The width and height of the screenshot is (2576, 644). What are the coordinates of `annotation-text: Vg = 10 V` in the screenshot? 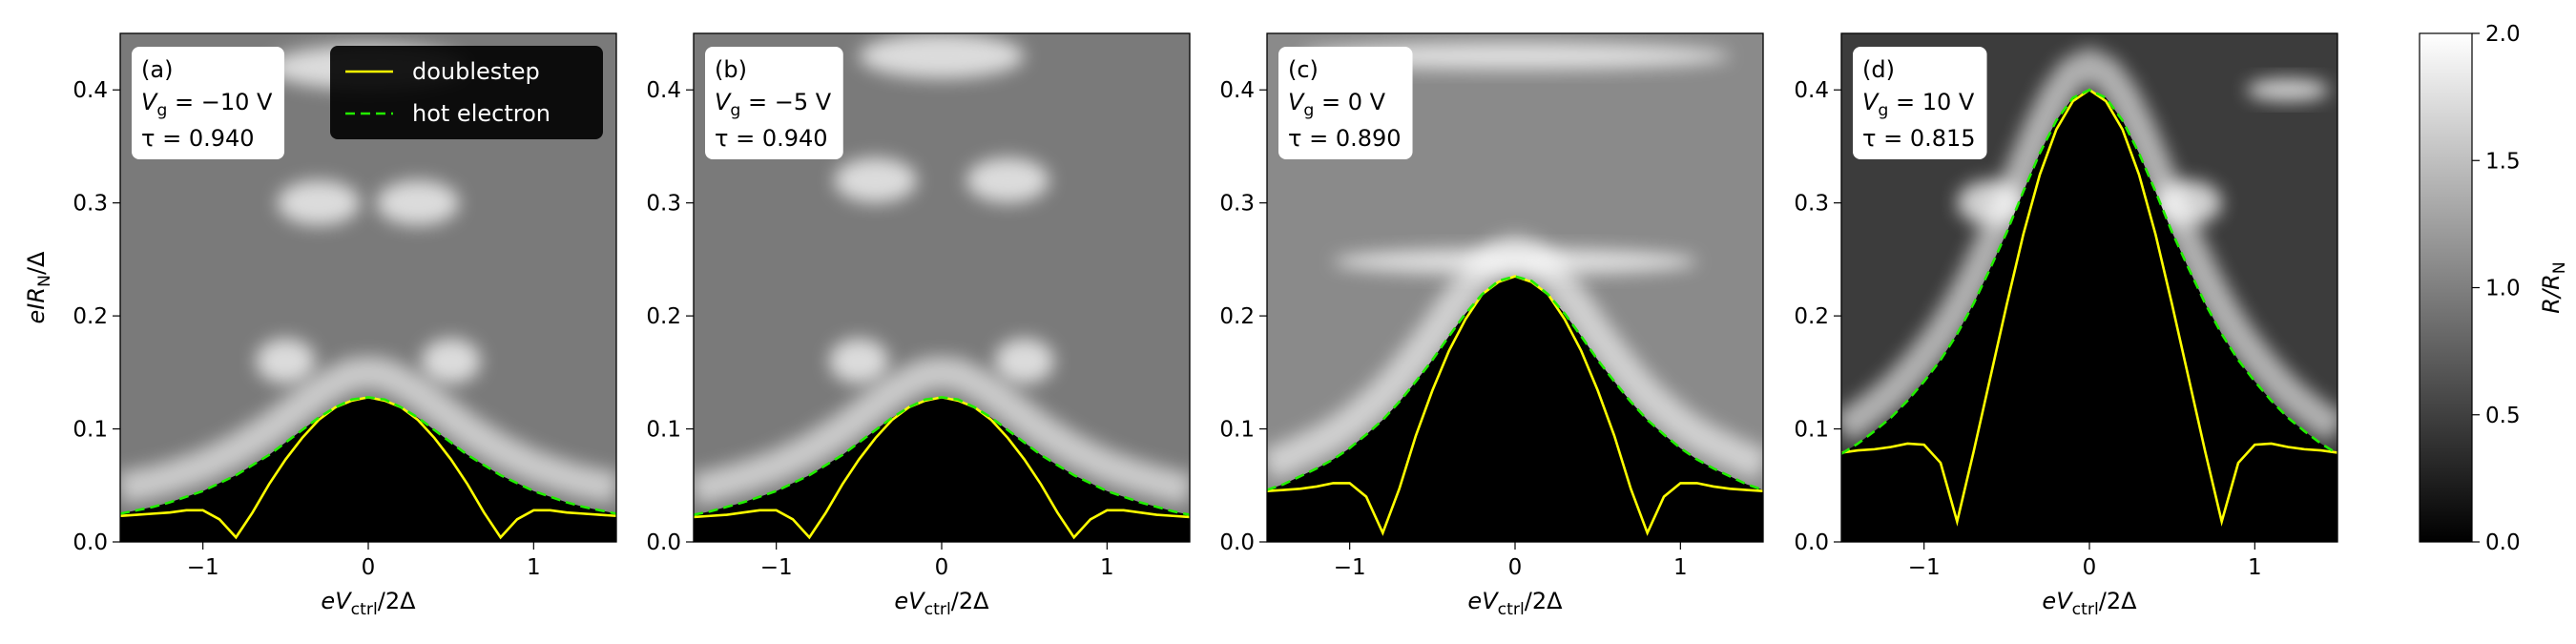 It's located at (1918, 104).